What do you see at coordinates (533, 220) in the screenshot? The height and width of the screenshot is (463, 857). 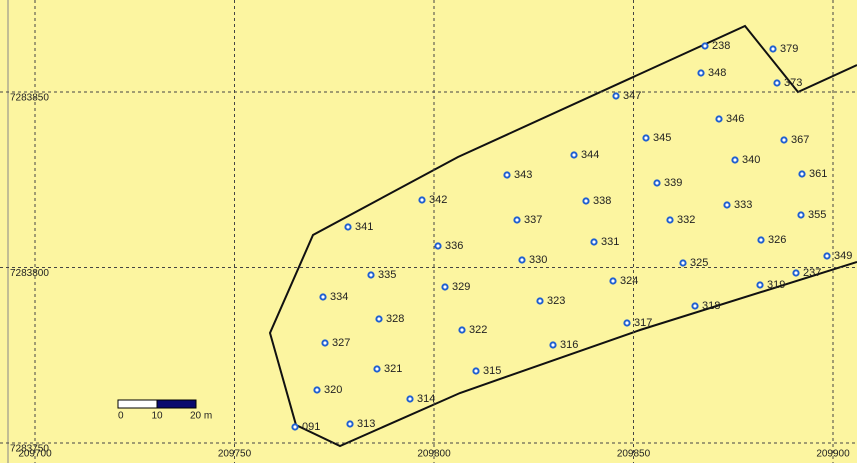 I see `point-label: 337` at bounding box center [533, 220].